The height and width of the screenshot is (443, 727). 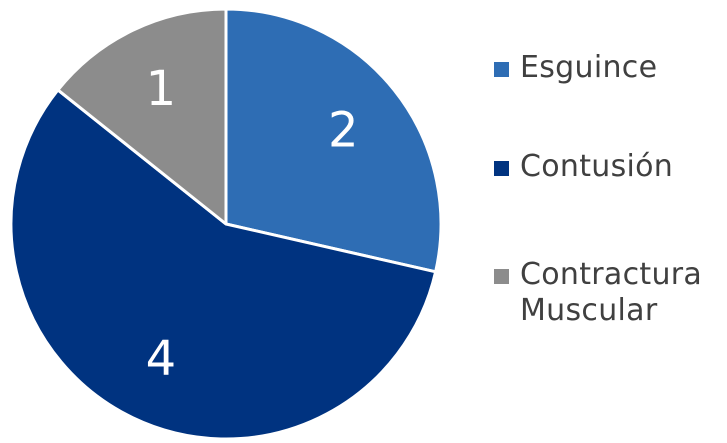 I want to click on legend-label: Contractura Muscular, so click(x=611, y=292).